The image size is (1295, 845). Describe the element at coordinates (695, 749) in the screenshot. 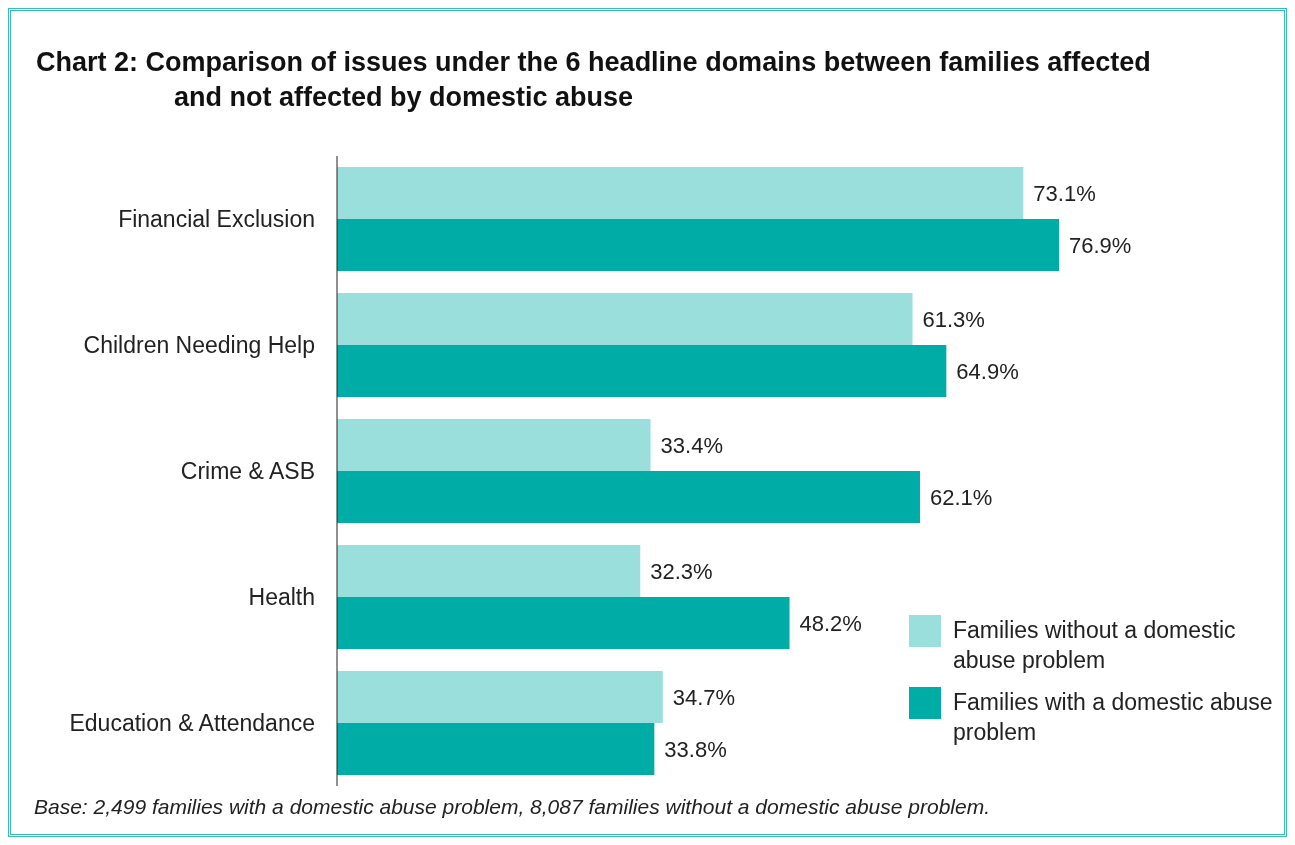

I see `data-label: 33.8%` at that location.